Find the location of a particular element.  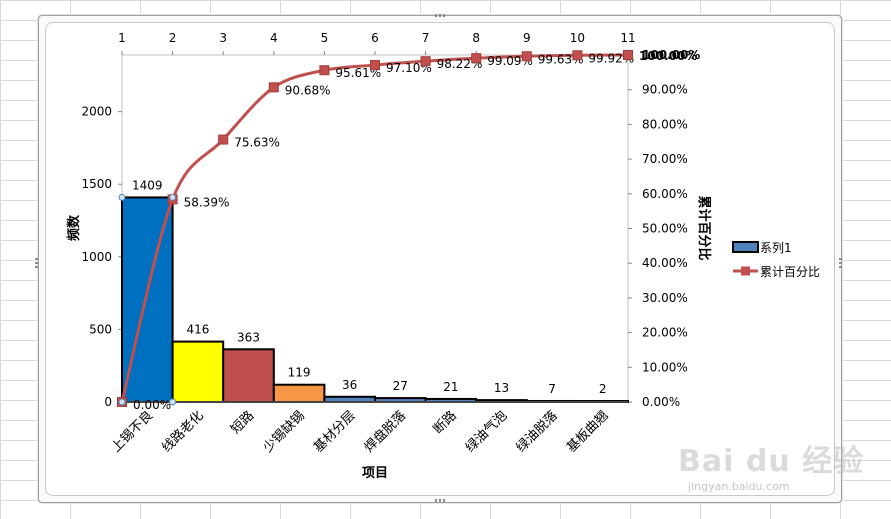

resize-handle-left is located at coordinates (36, 263).